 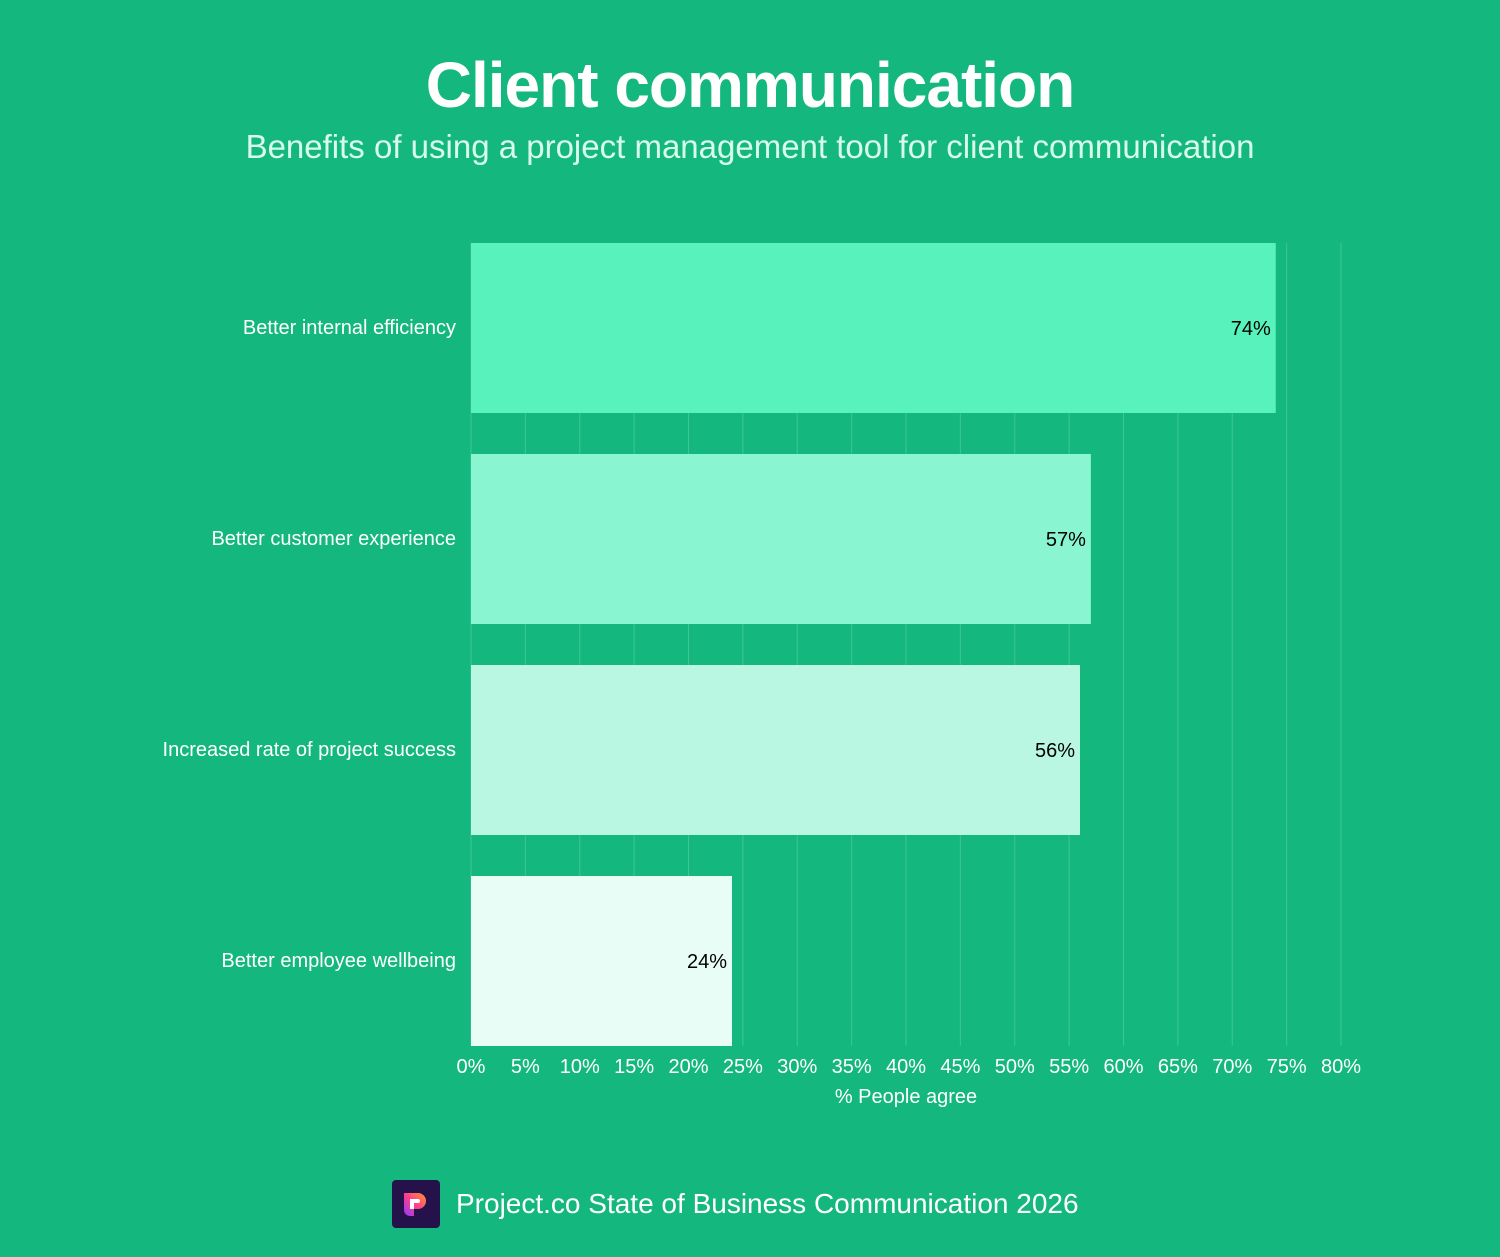 I want to click on data-label: 57%, so click(x=1066, y=540).